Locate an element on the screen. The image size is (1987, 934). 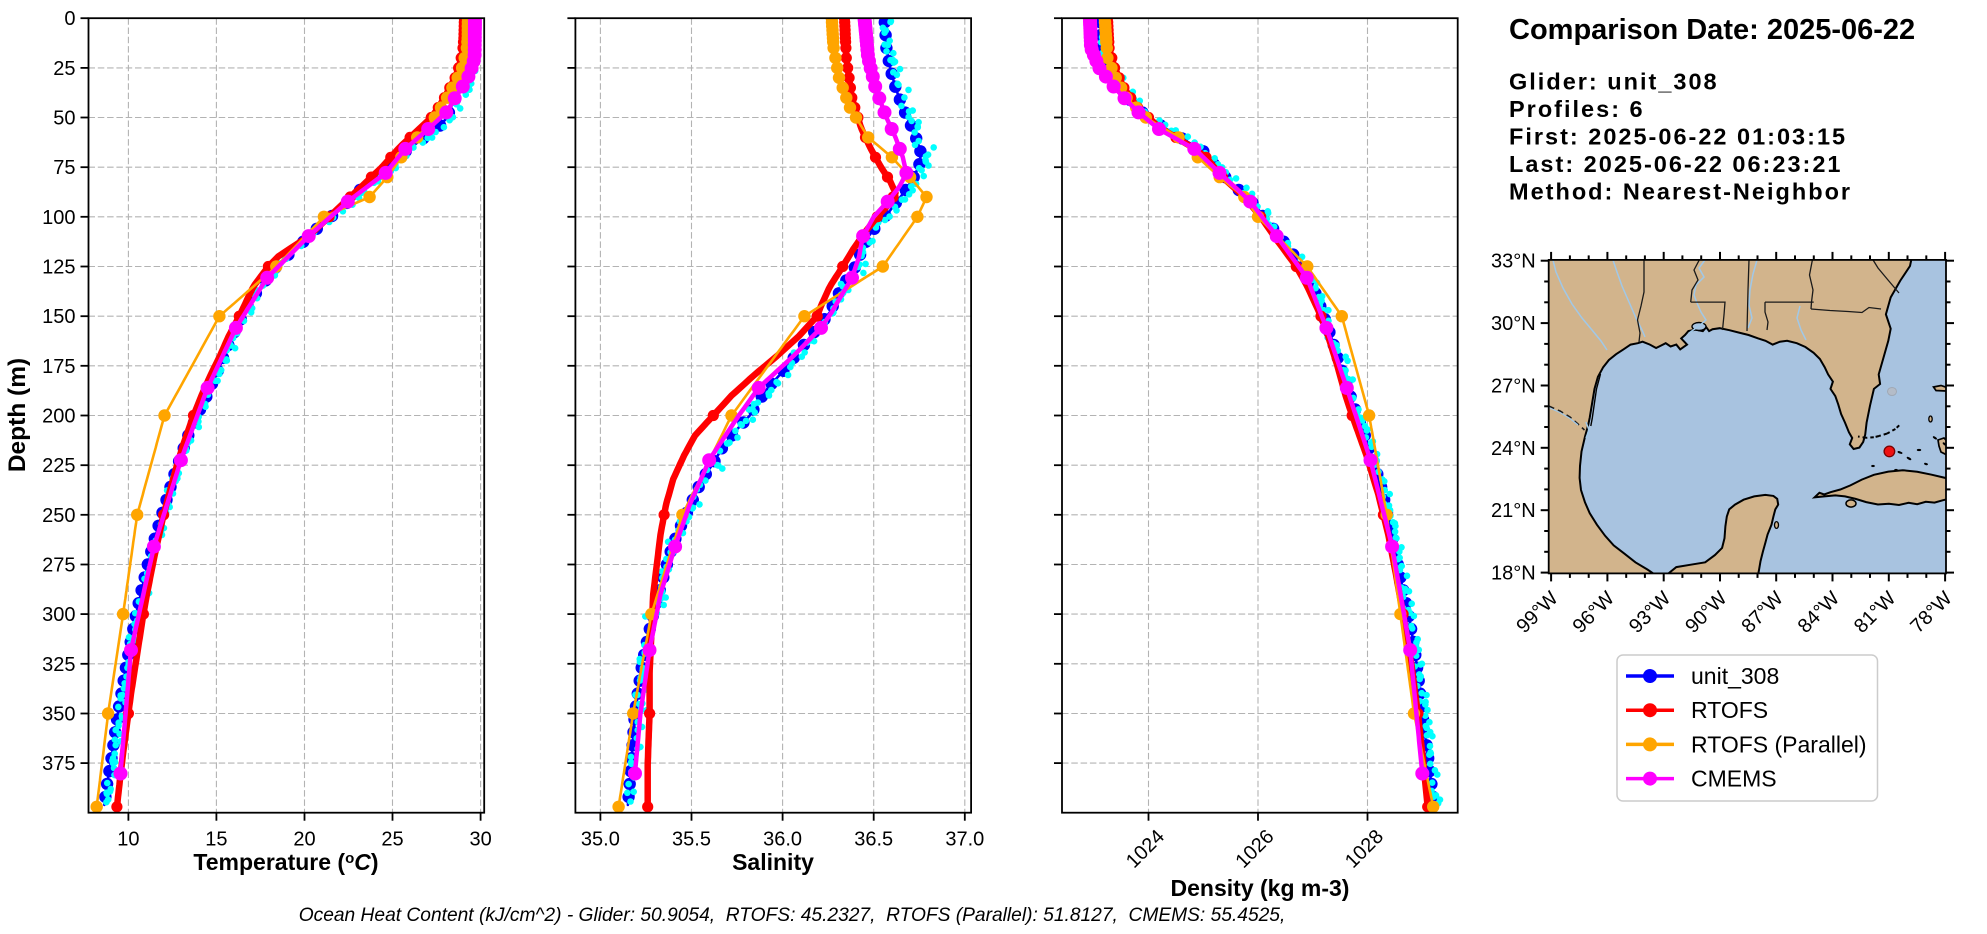
svg-text: unit_308 is located at coordinates (1735, 676).